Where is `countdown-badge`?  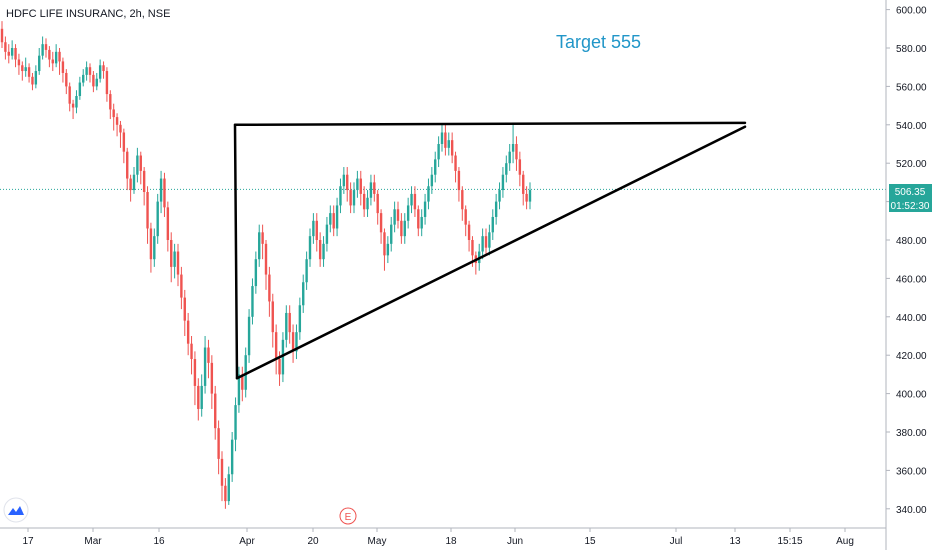
countdown-badge is located at coordinates (910, 205).